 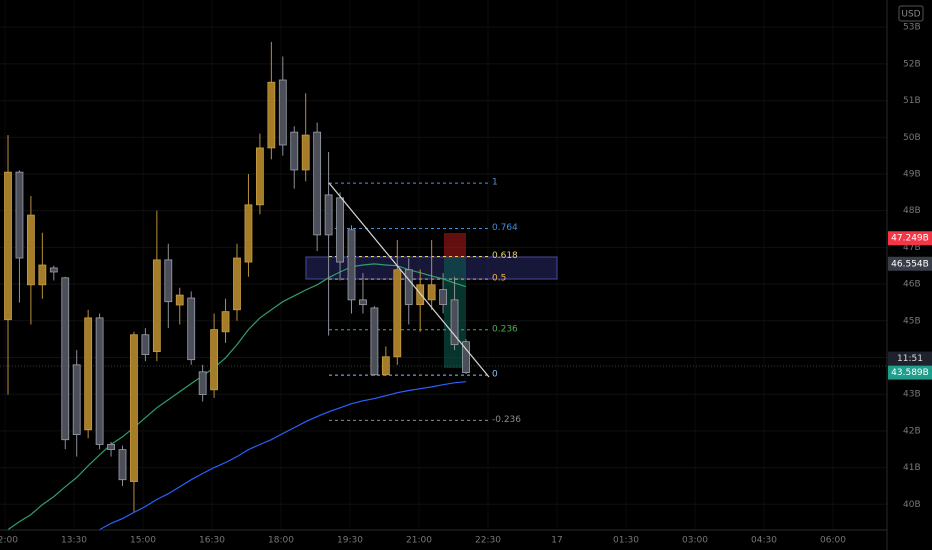 I want to click on y-tick-label: 52B, so click(x=912, y=64).